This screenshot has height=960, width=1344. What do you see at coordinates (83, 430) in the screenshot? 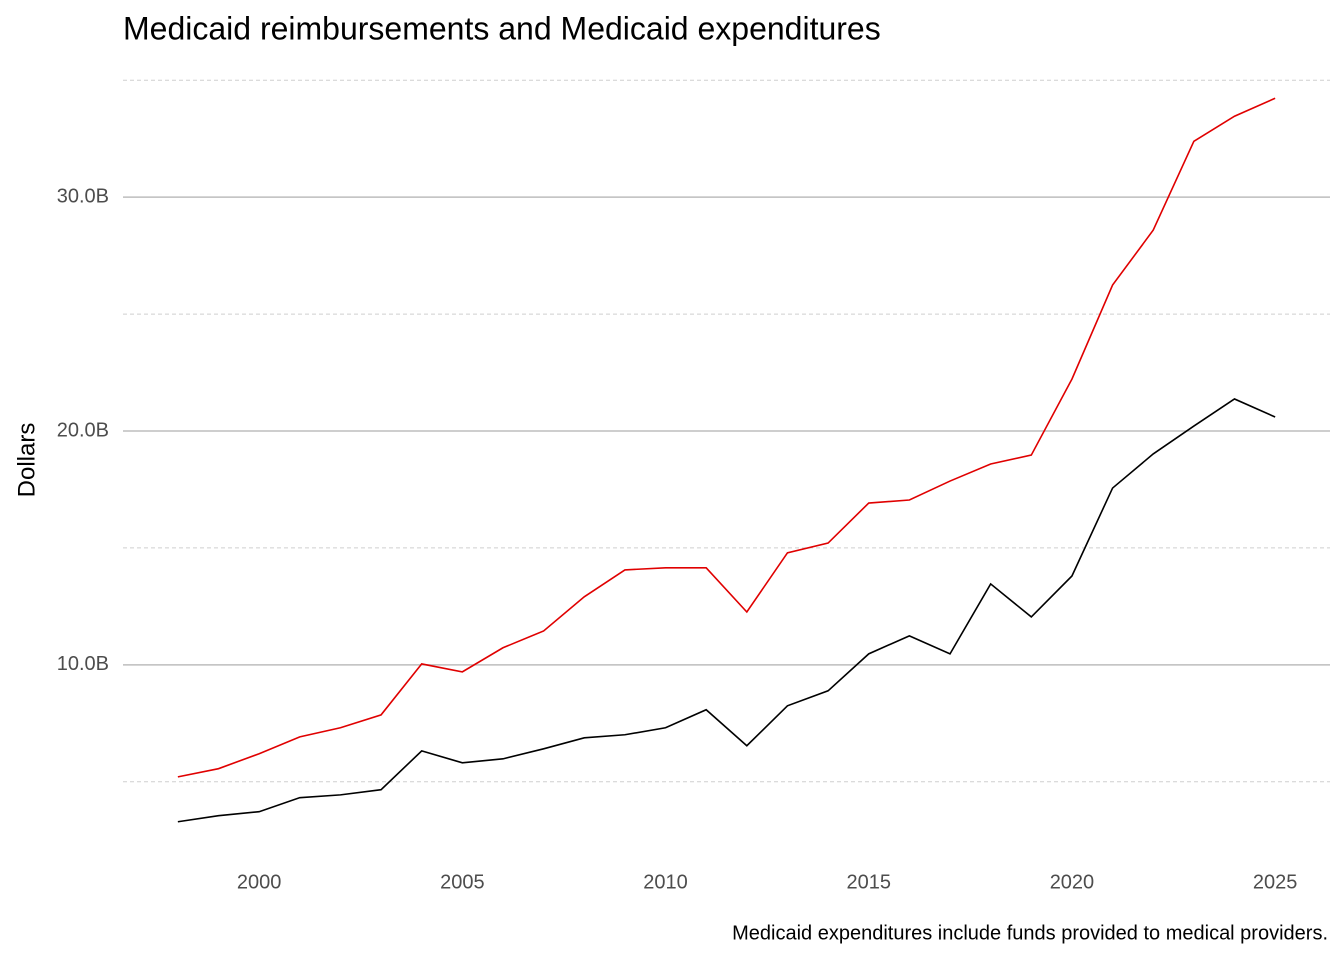
I see `y-tick-label: 20.0B` at bounding box center [83, 430].